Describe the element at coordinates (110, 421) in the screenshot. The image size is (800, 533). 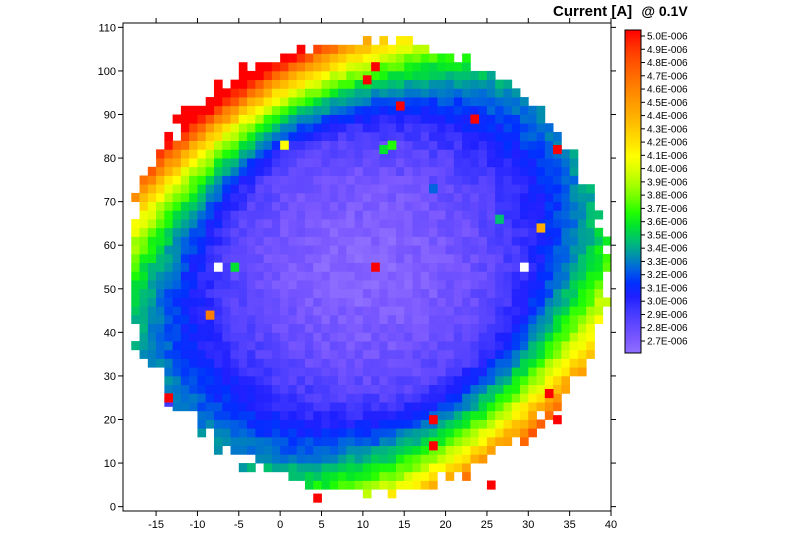
I see `y-tick-label: 20` at that location.